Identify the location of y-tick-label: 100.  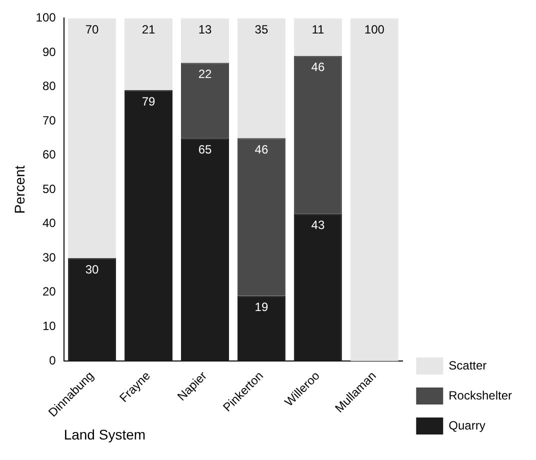
(46, 17).